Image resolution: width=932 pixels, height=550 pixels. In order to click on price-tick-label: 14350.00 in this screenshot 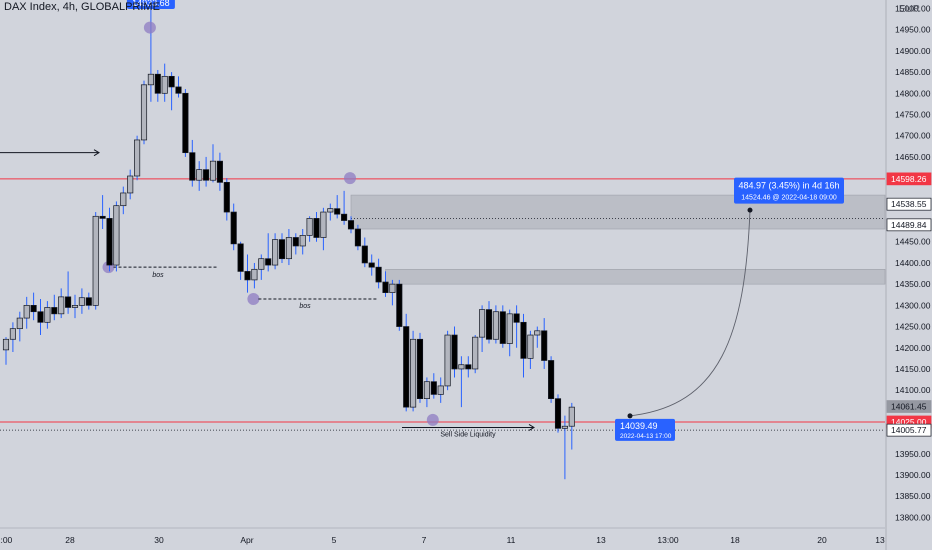, I will do `click(913, 284)`.